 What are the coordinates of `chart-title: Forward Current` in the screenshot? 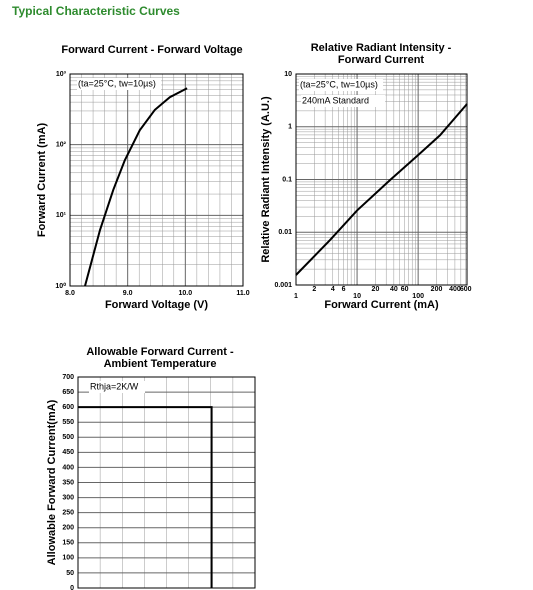 It's located at (381, 60).